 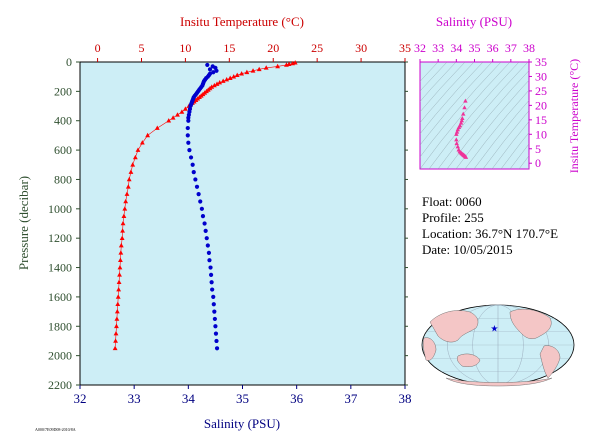 What do you see at coordinates (541, 62) in the screenshot?
I see `ts-temperature-tick-label: 35` at bounding box center [541, 62].